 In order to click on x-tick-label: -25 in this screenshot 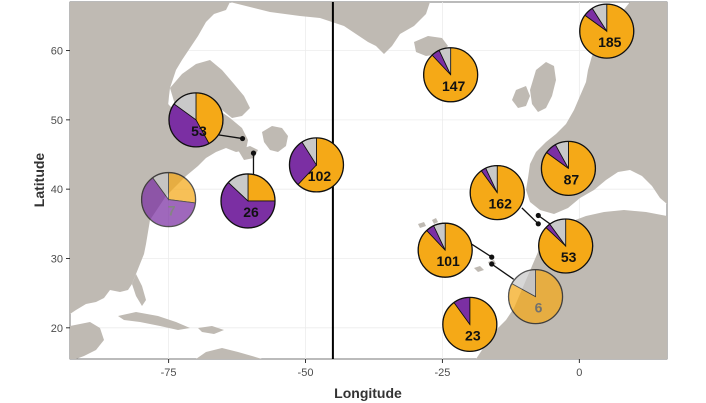, I will do `click(442, 373)`.